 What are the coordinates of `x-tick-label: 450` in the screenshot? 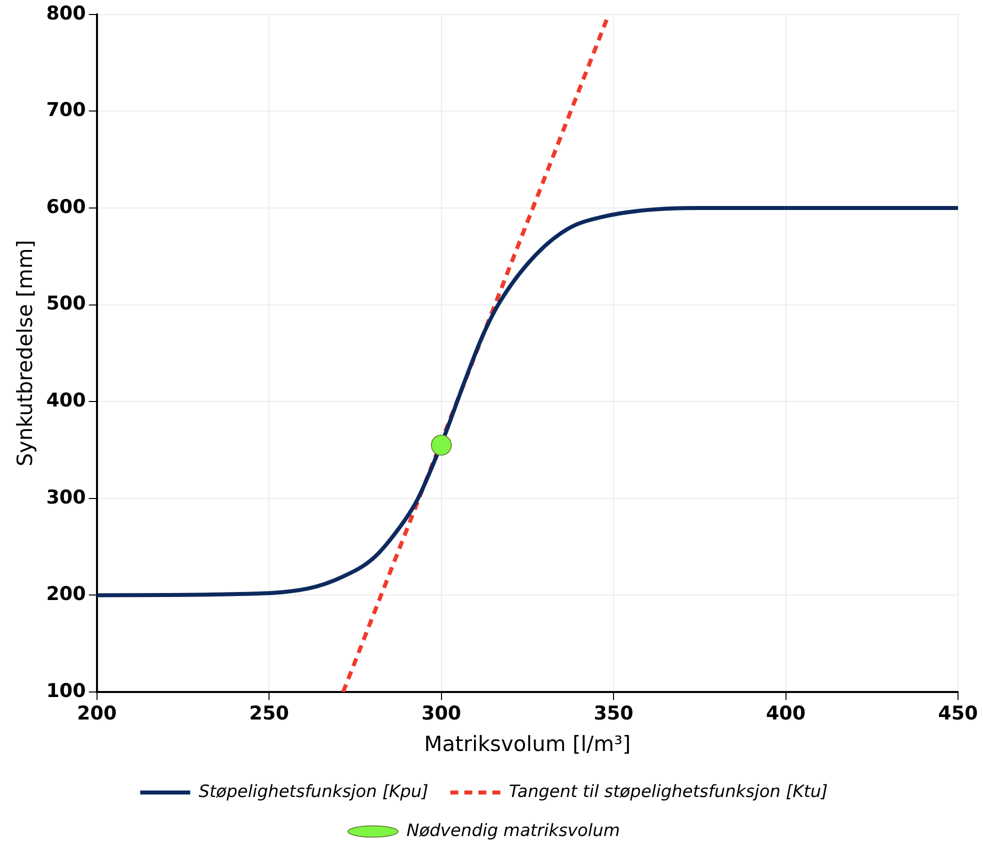 It's located at (958, 713).